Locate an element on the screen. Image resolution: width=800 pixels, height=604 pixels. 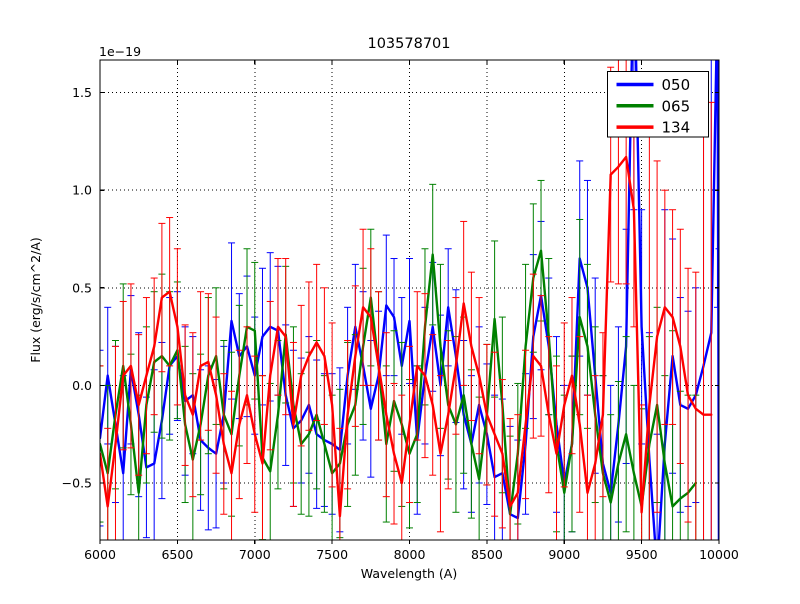
chart-title: 103578701 is located at coordinates (408, 44).